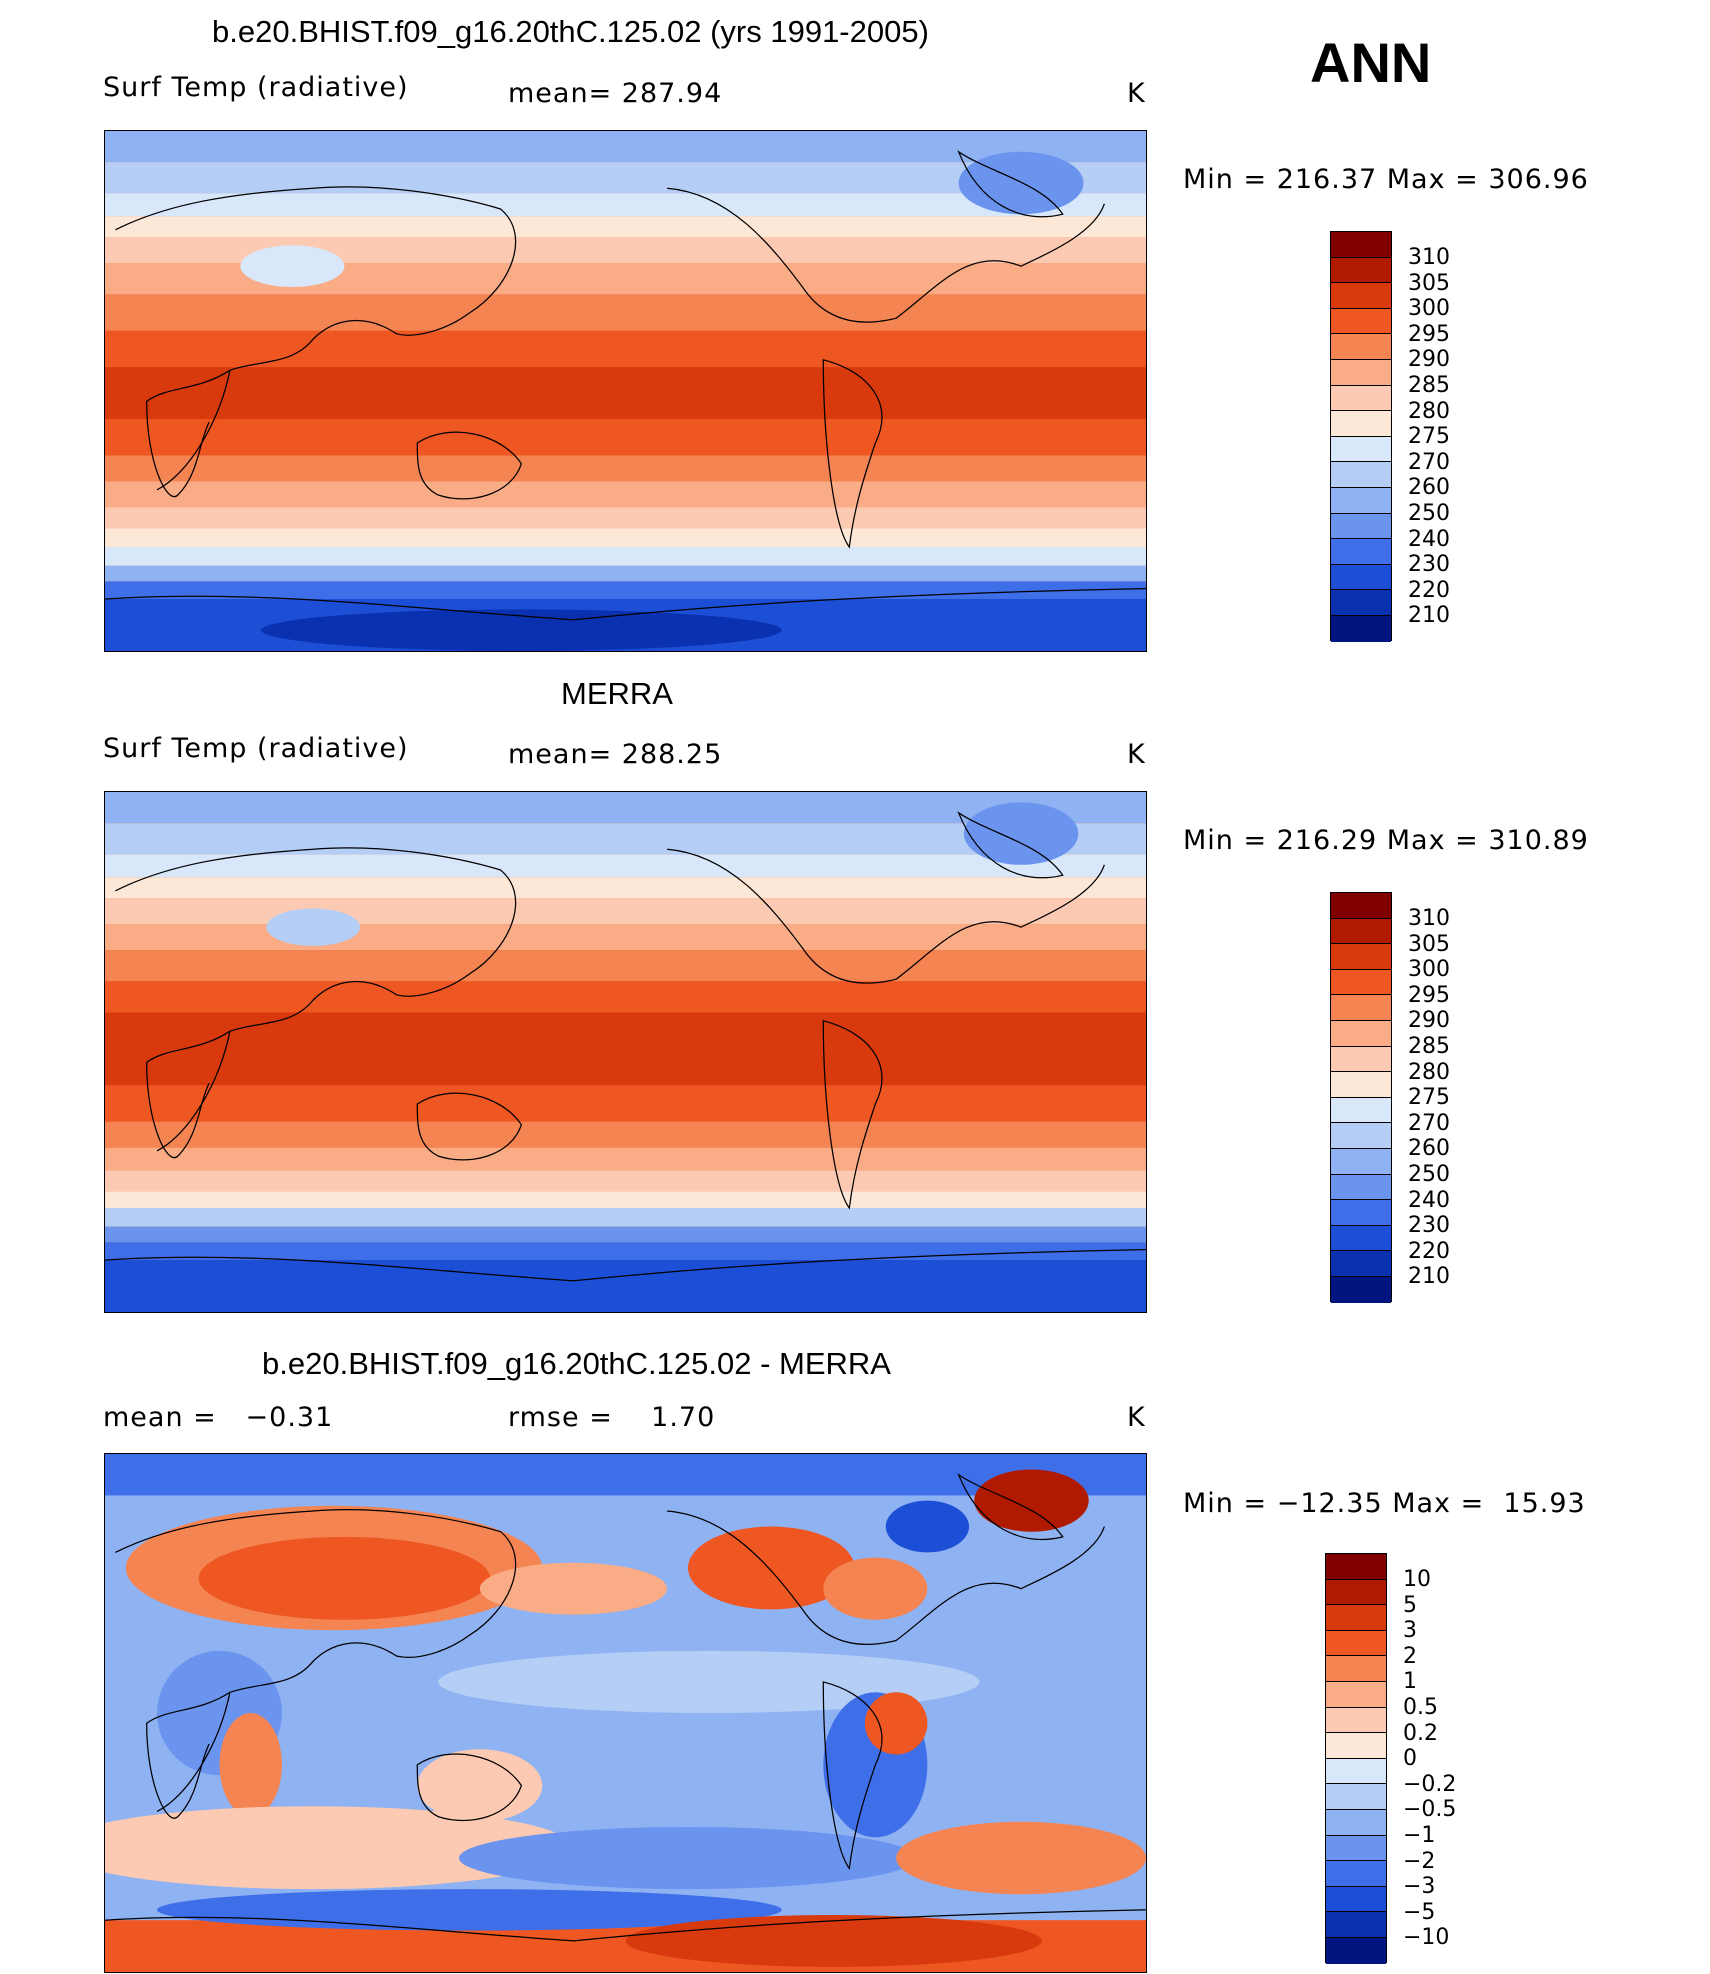 Image resolution: width=1710 pixels, height=1974 pixels. I want to click on panel-title: b.e20.BHIST.f09_g16.20thC.125.02 - MERRA, so click(576, 1363).